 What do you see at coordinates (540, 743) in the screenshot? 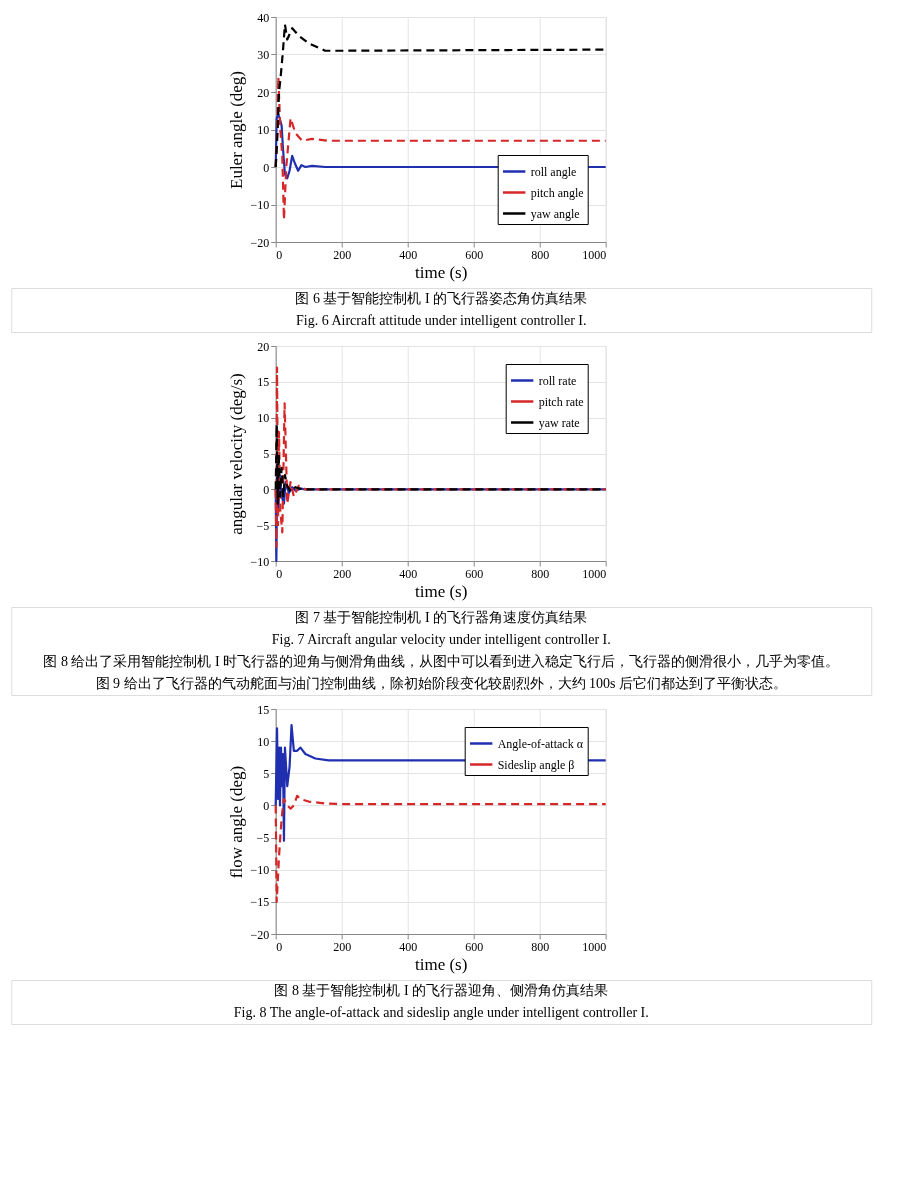
I see `legend-label: Angle-of-attack α` at bounding box center [540, 743].